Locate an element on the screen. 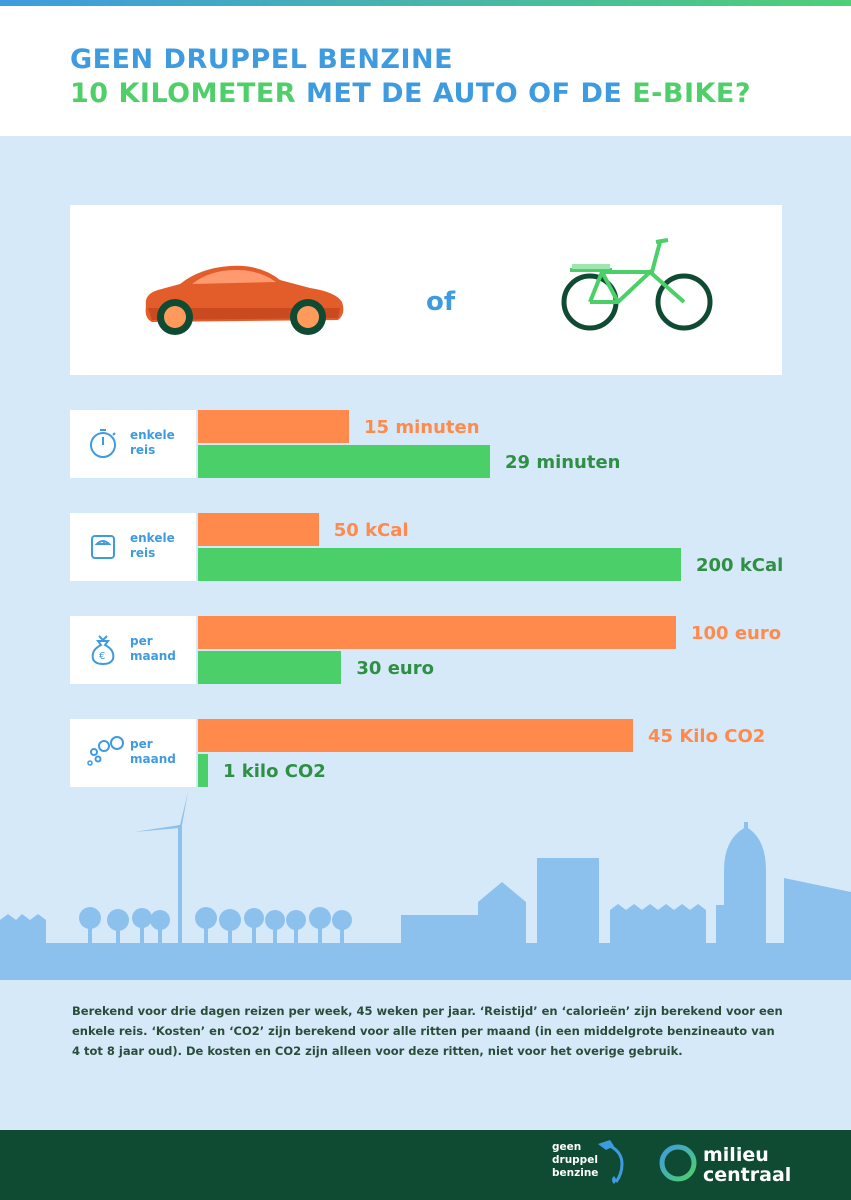  row-label-co2: per maand is located at coordinates (133, 753).